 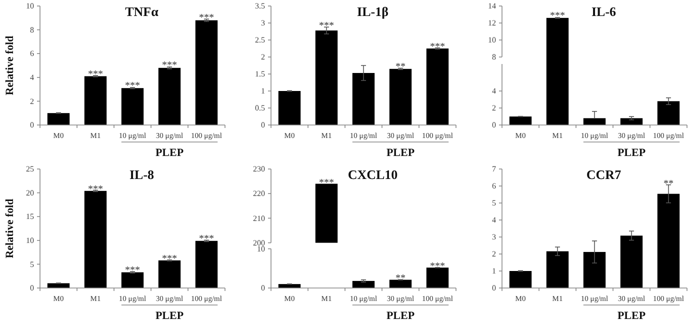 I want to click on y-tick-label: 7, so click(x=494, y=169).